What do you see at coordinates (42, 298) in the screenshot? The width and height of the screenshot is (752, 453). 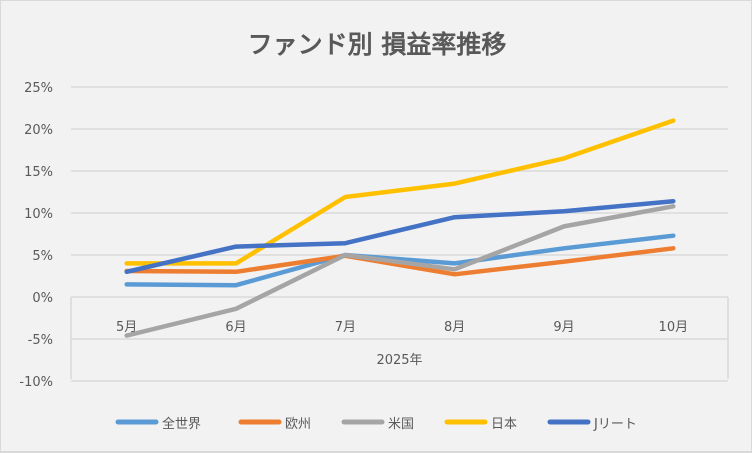 I see `y-tick-label: 0%` at bounding box center [42, 298].